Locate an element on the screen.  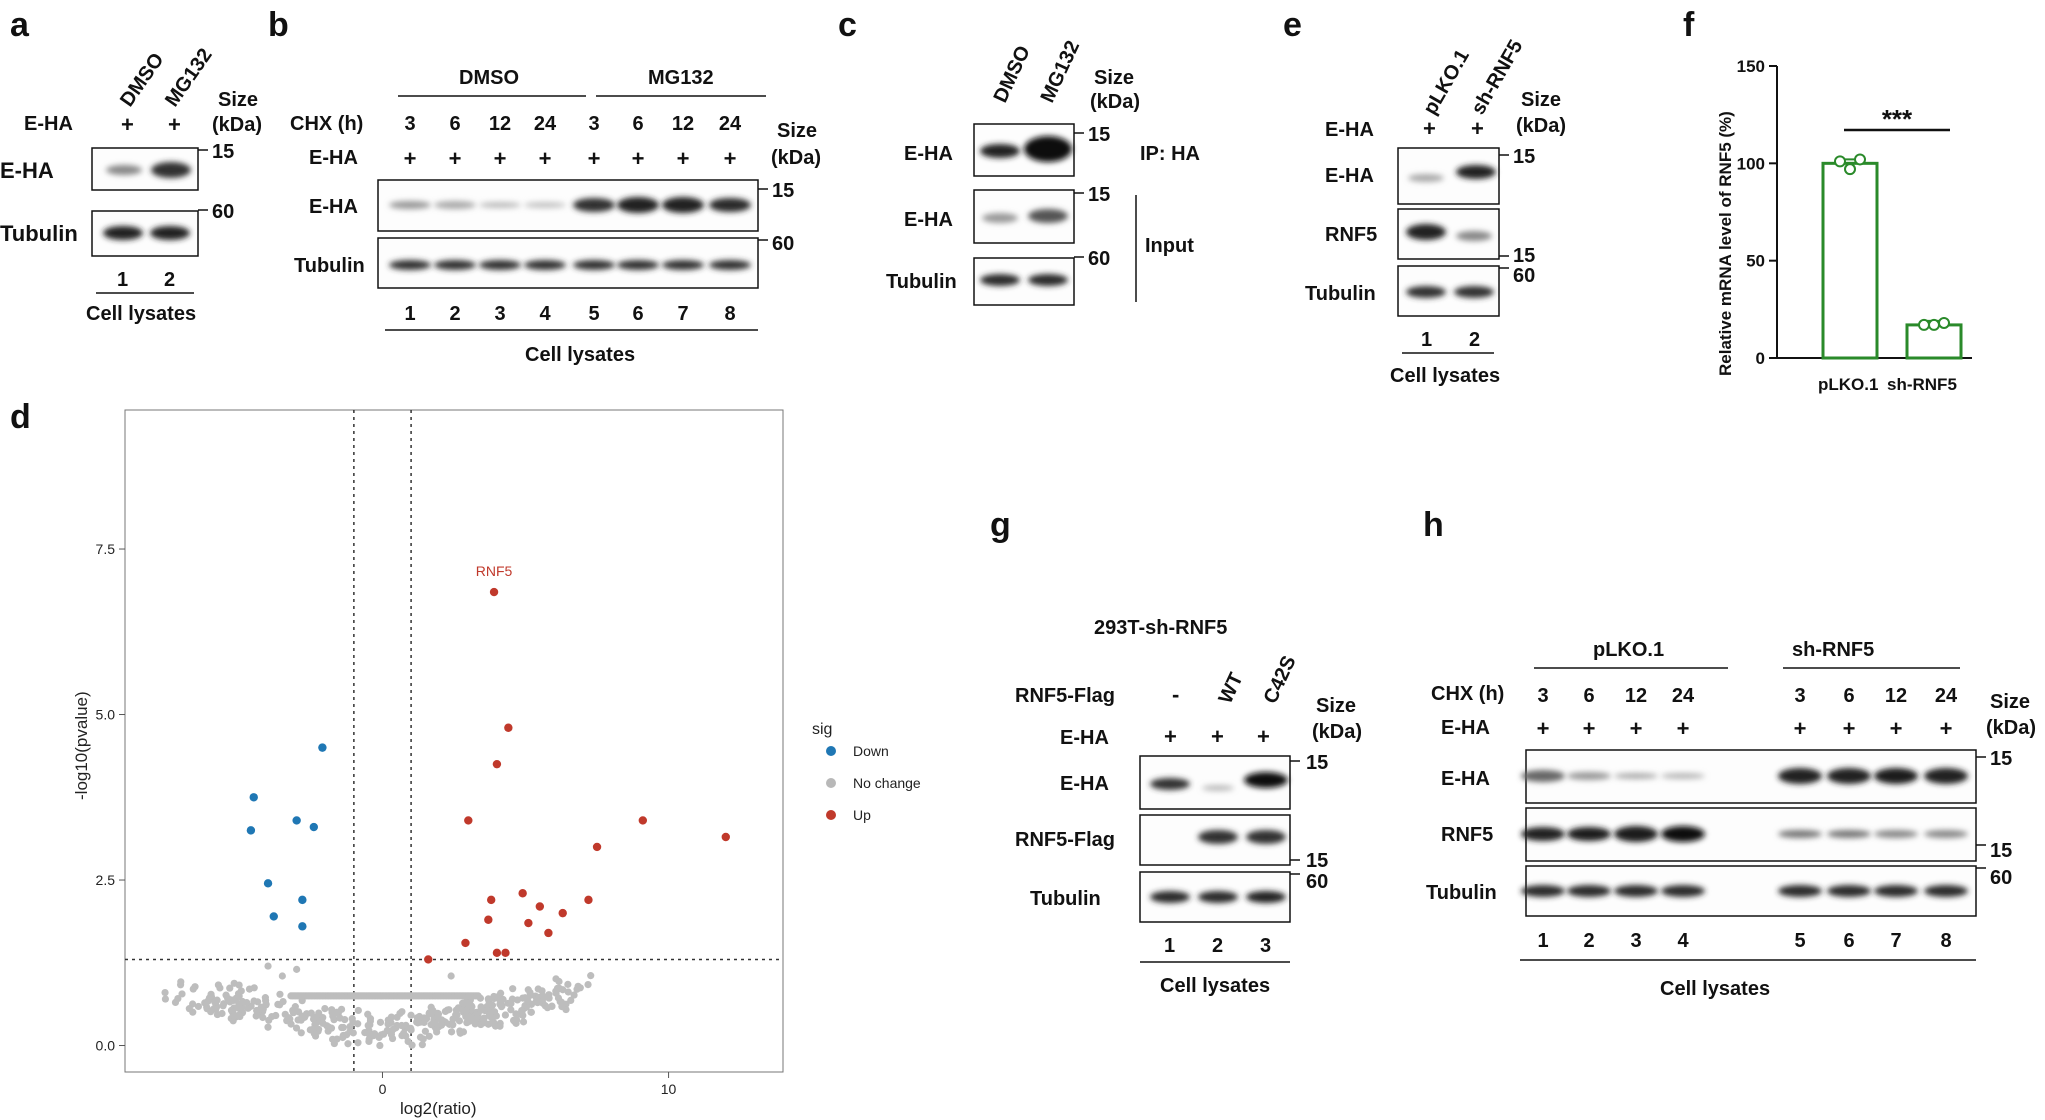
group-label-dmso: DMSO is located at coordinates (489, 78).